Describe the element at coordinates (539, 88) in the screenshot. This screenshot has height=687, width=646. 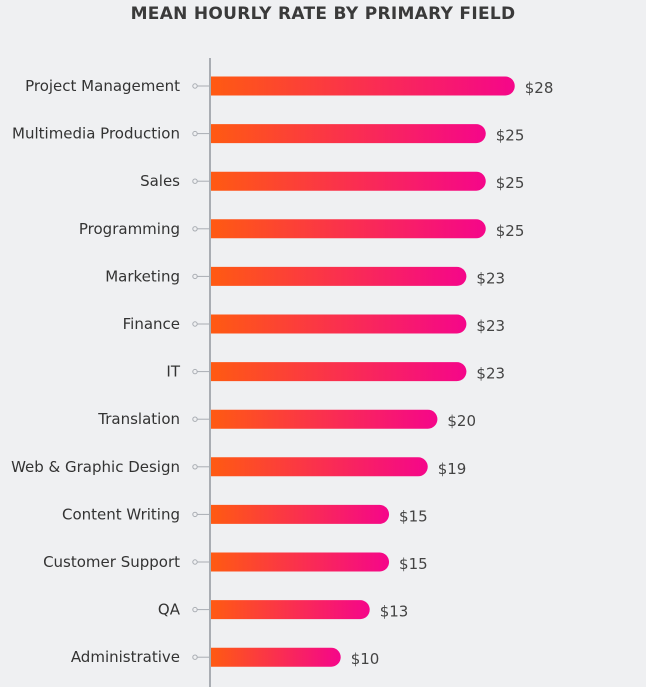
I see `value-label: $28` at that location.